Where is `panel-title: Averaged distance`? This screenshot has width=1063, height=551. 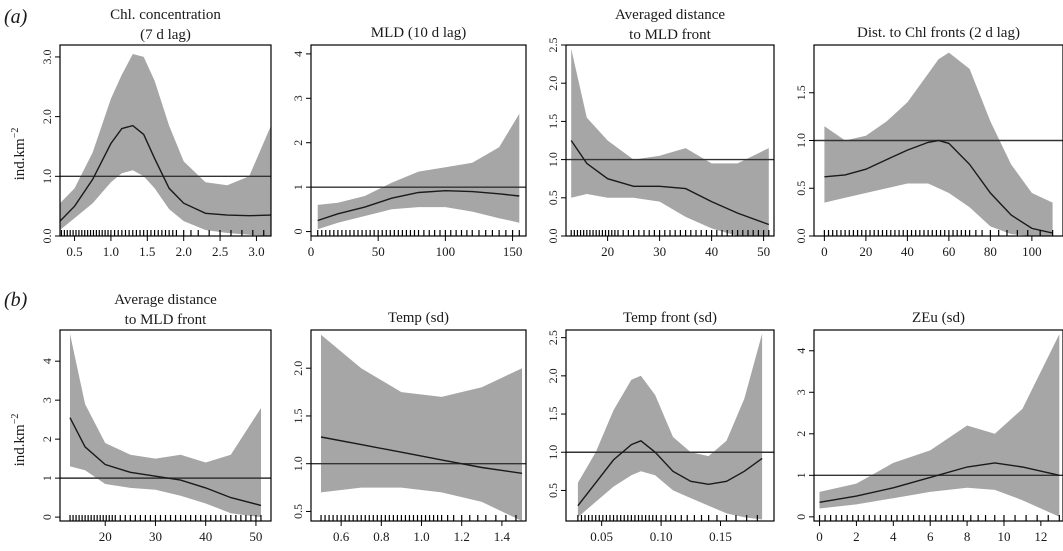 panel-title: Averaged distance is located at coordinates (670, 15).